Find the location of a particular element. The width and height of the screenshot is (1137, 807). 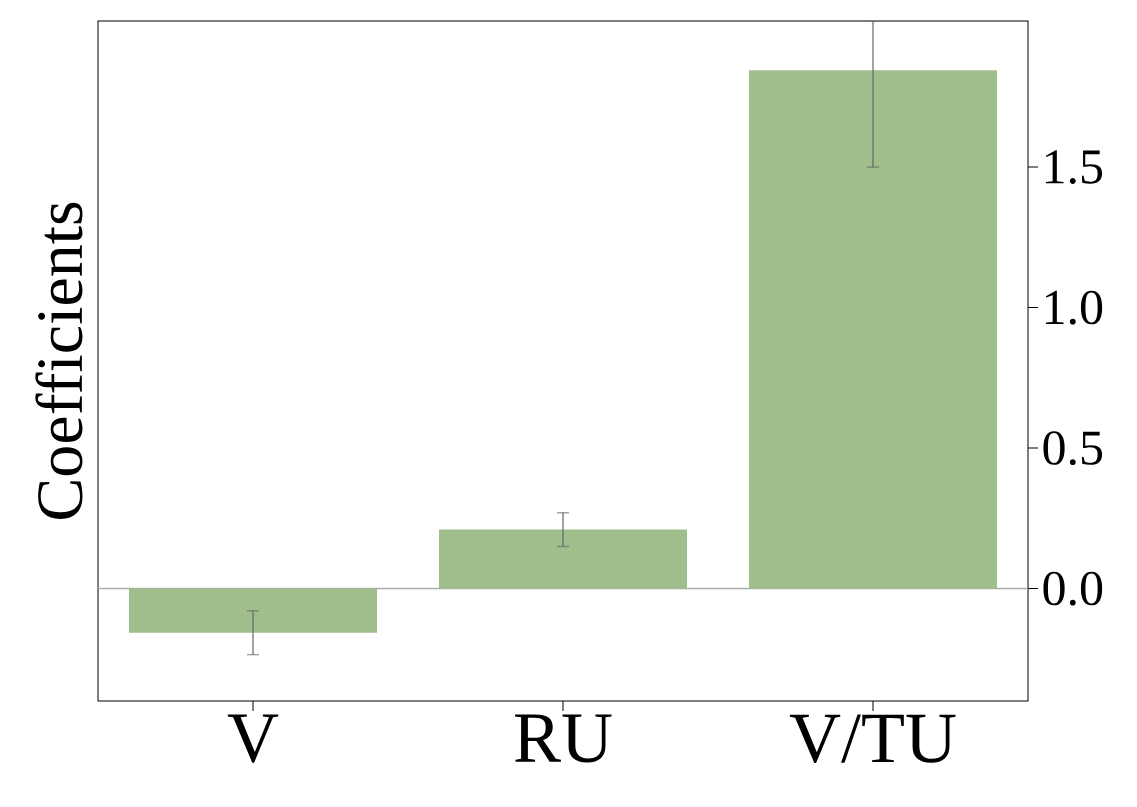

x-tick-label: V is located at coordinates (253, 738).